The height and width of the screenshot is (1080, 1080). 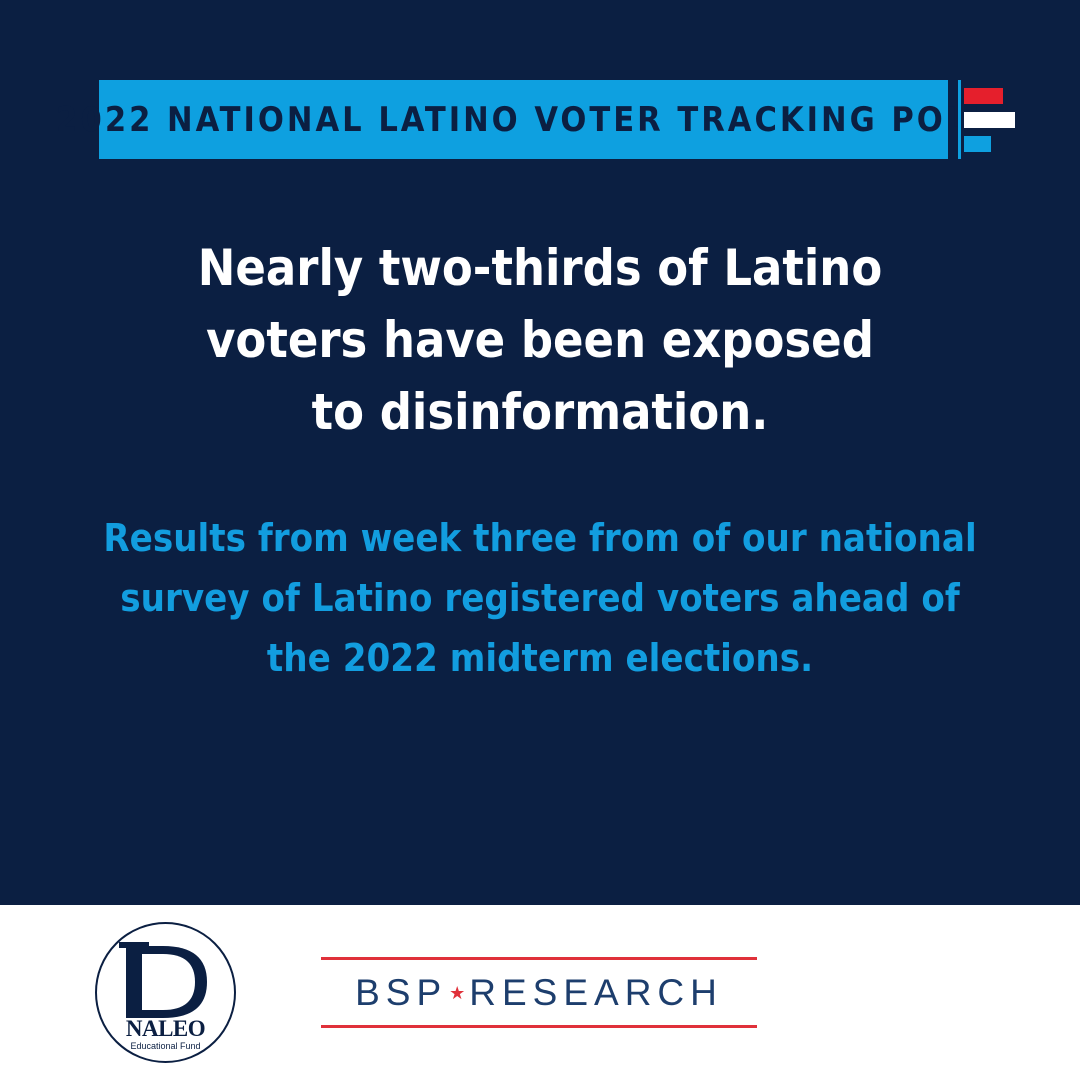 I want to click on naleo-subtitle: Educational Fund, so click(x=165, y=1046).